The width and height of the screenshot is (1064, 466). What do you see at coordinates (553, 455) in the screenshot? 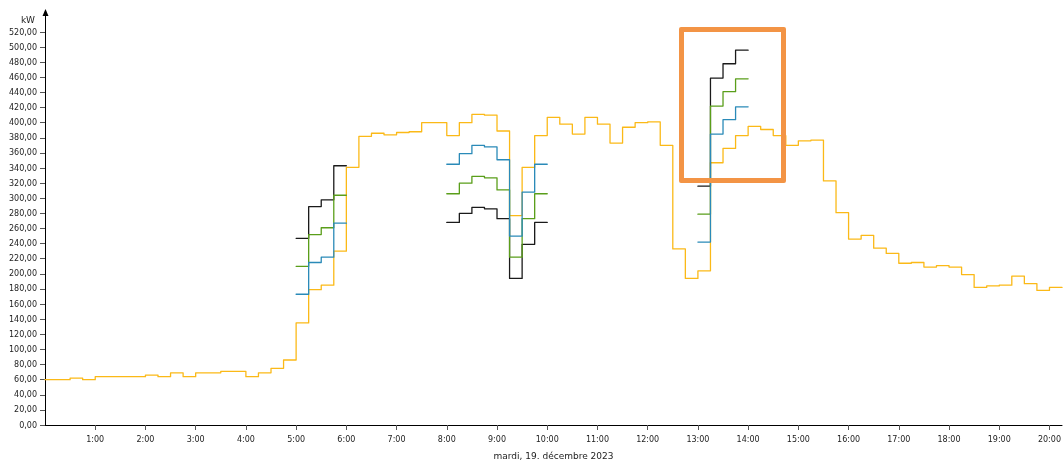
I see `x-axis-title: mardi, 19. décembre 2023` at bounding box center [553, 455].